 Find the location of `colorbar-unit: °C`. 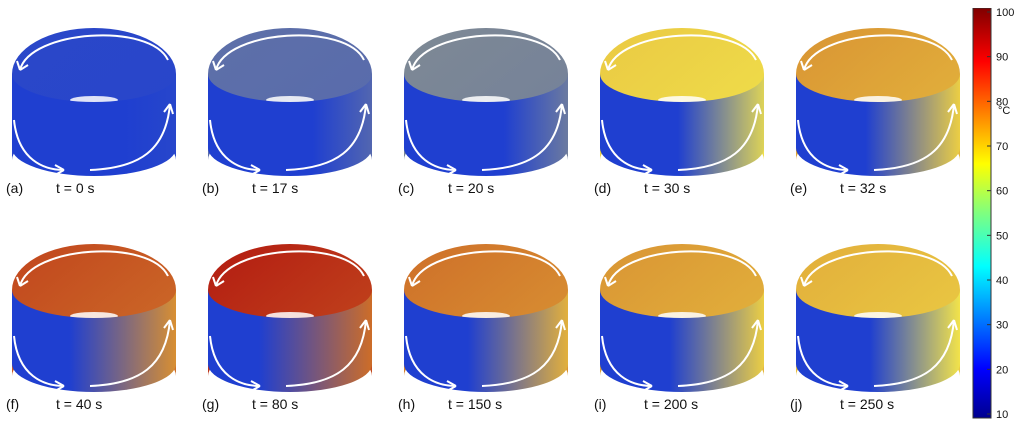

colorbar-unit: °C is located at coordinates (1004, 111).